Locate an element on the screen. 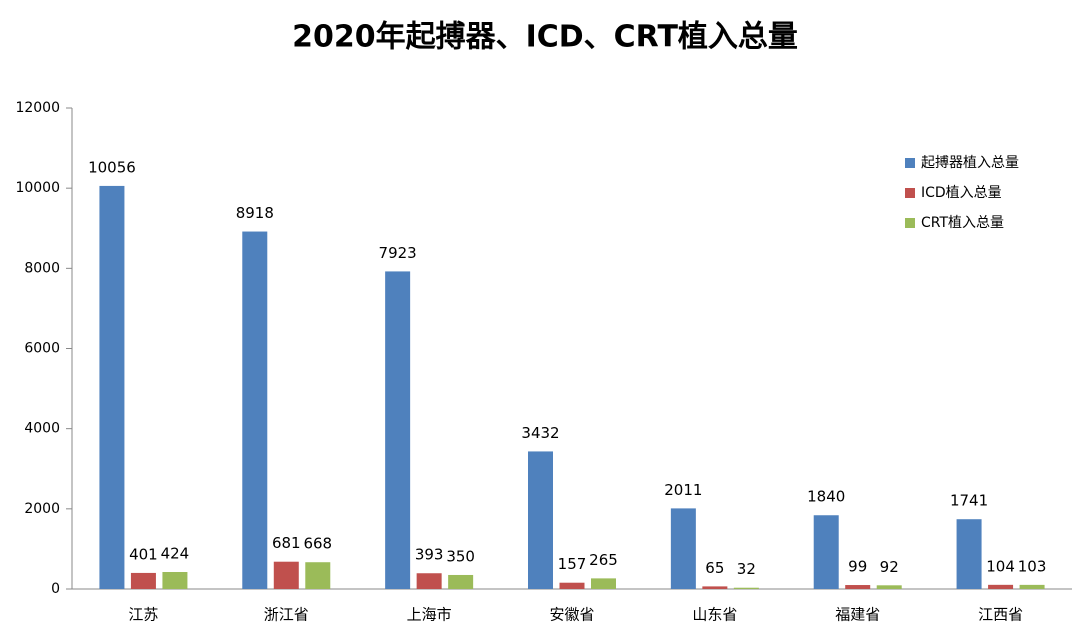 The height and width of the screenshot is (635, 1080). value-label: 92 is located at coordinates (889, 567).